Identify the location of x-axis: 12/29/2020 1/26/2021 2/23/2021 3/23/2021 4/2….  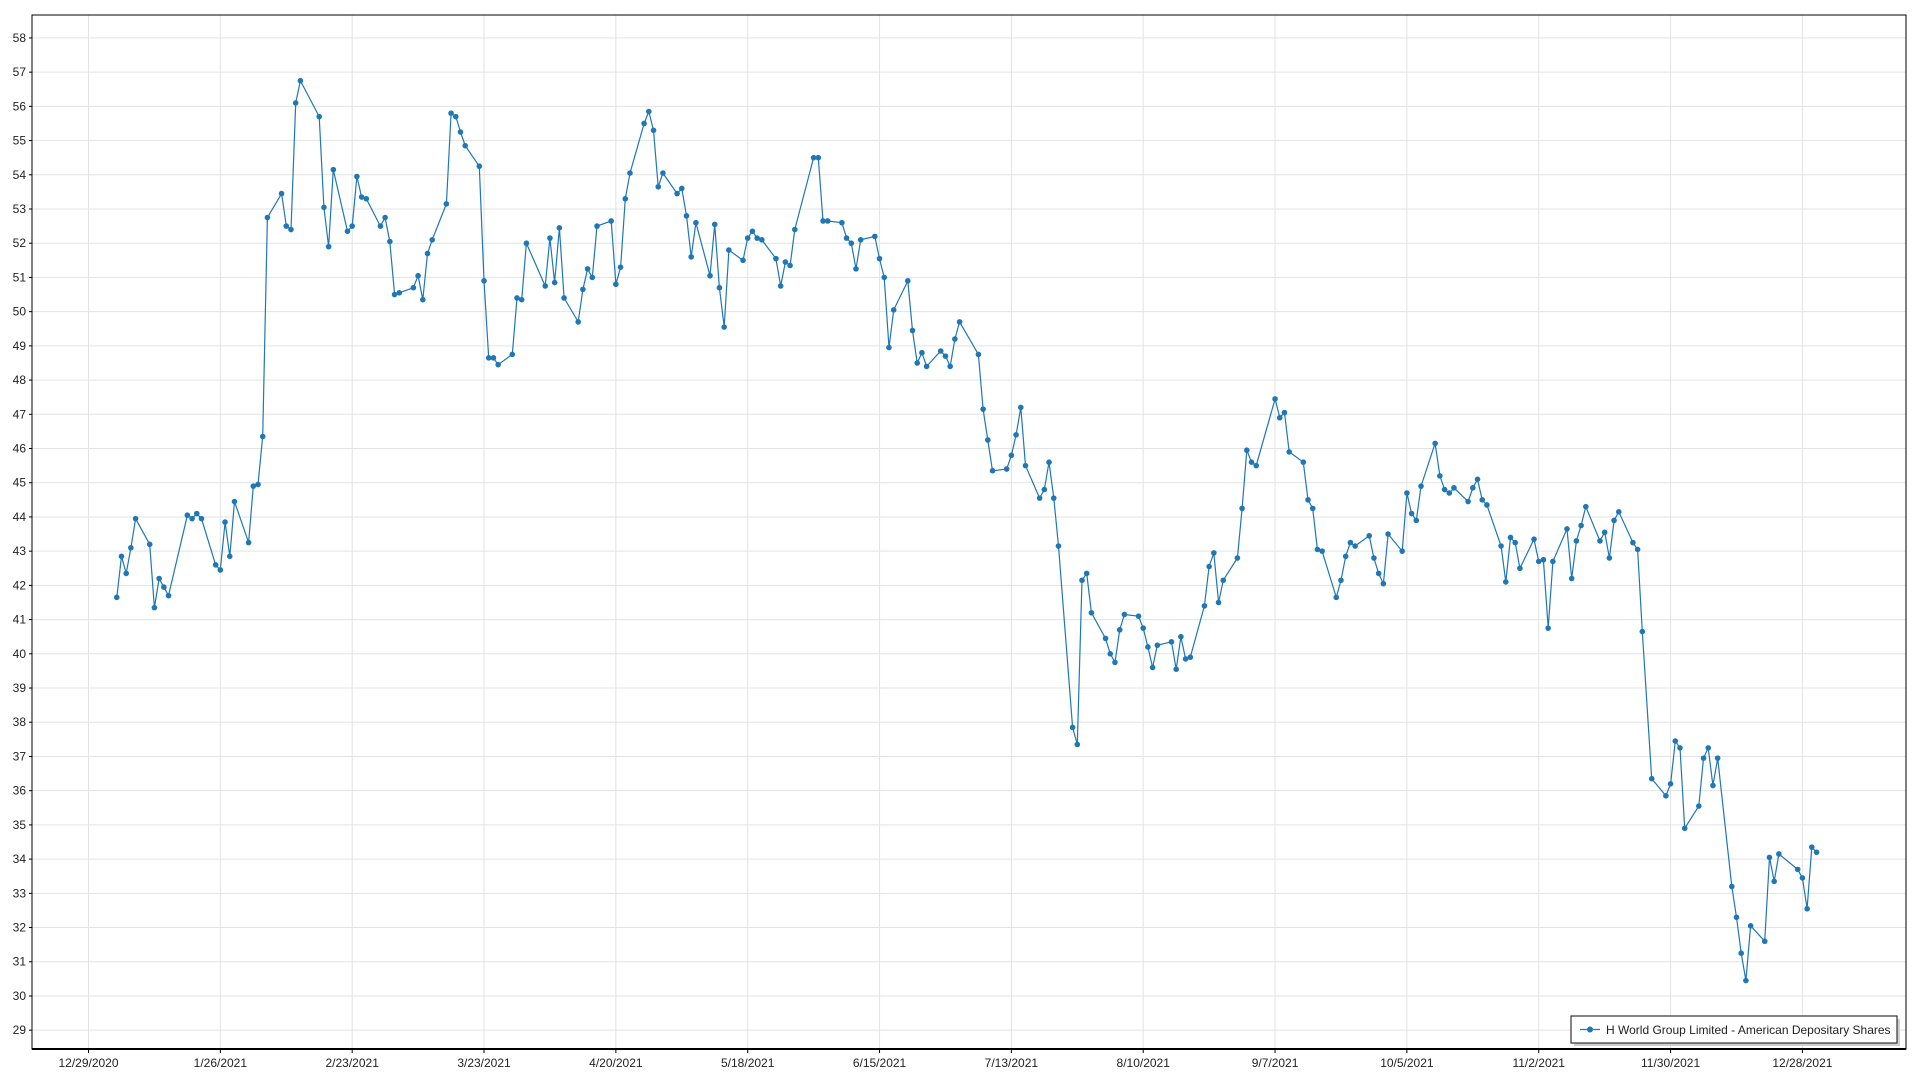
(945, 1059).